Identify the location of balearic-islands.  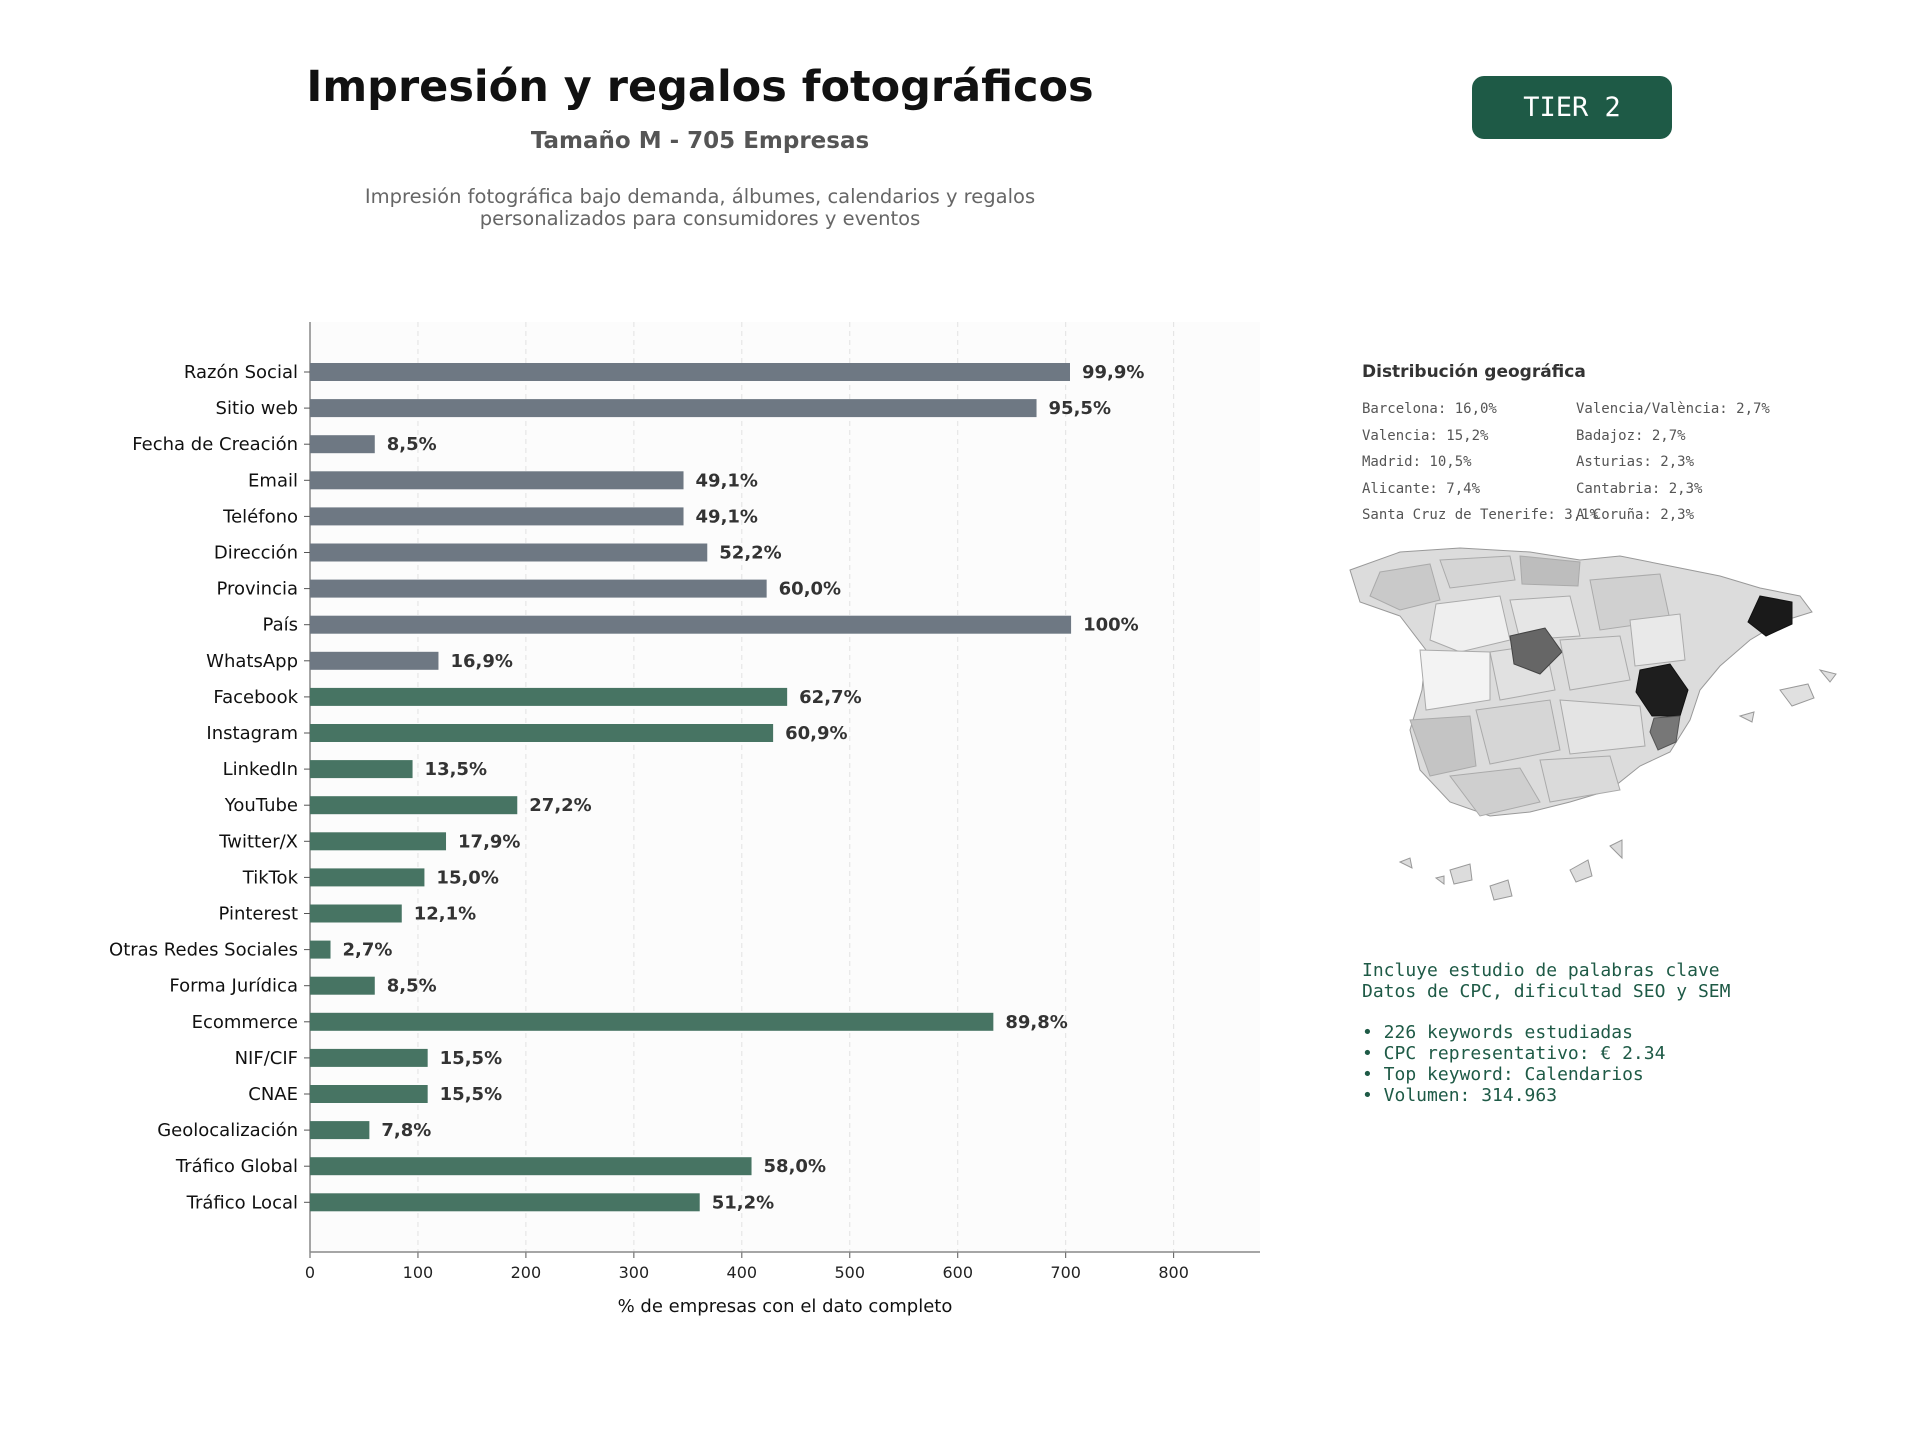
(1797, 695).